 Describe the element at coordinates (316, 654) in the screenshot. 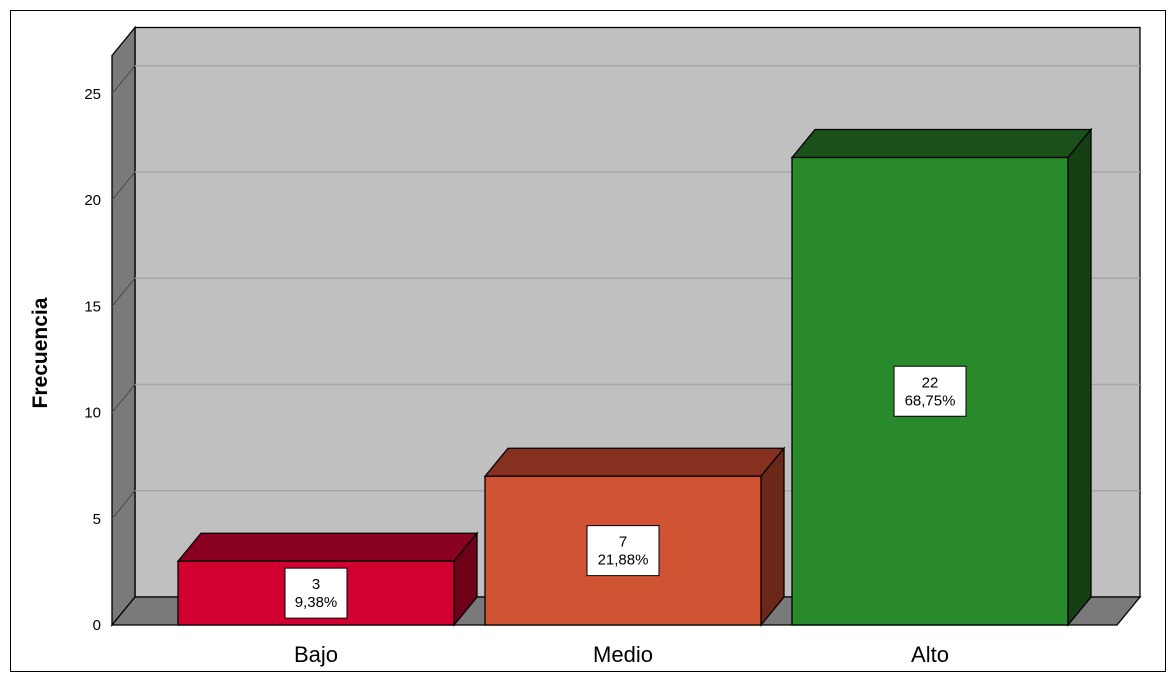

I see `x-category-label: Bajo` at that location.